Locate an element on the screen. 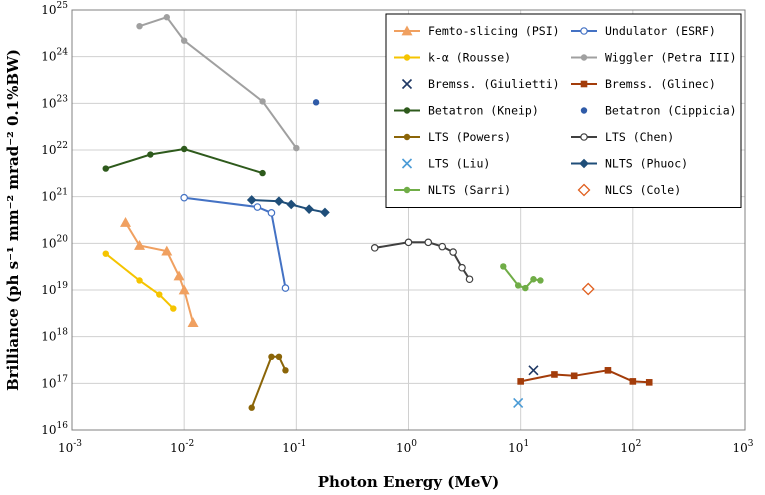 Image resolution: width=765 pixels, height=495 pixels. y-tick-label: 1025 is located at coordinates (54, 9).